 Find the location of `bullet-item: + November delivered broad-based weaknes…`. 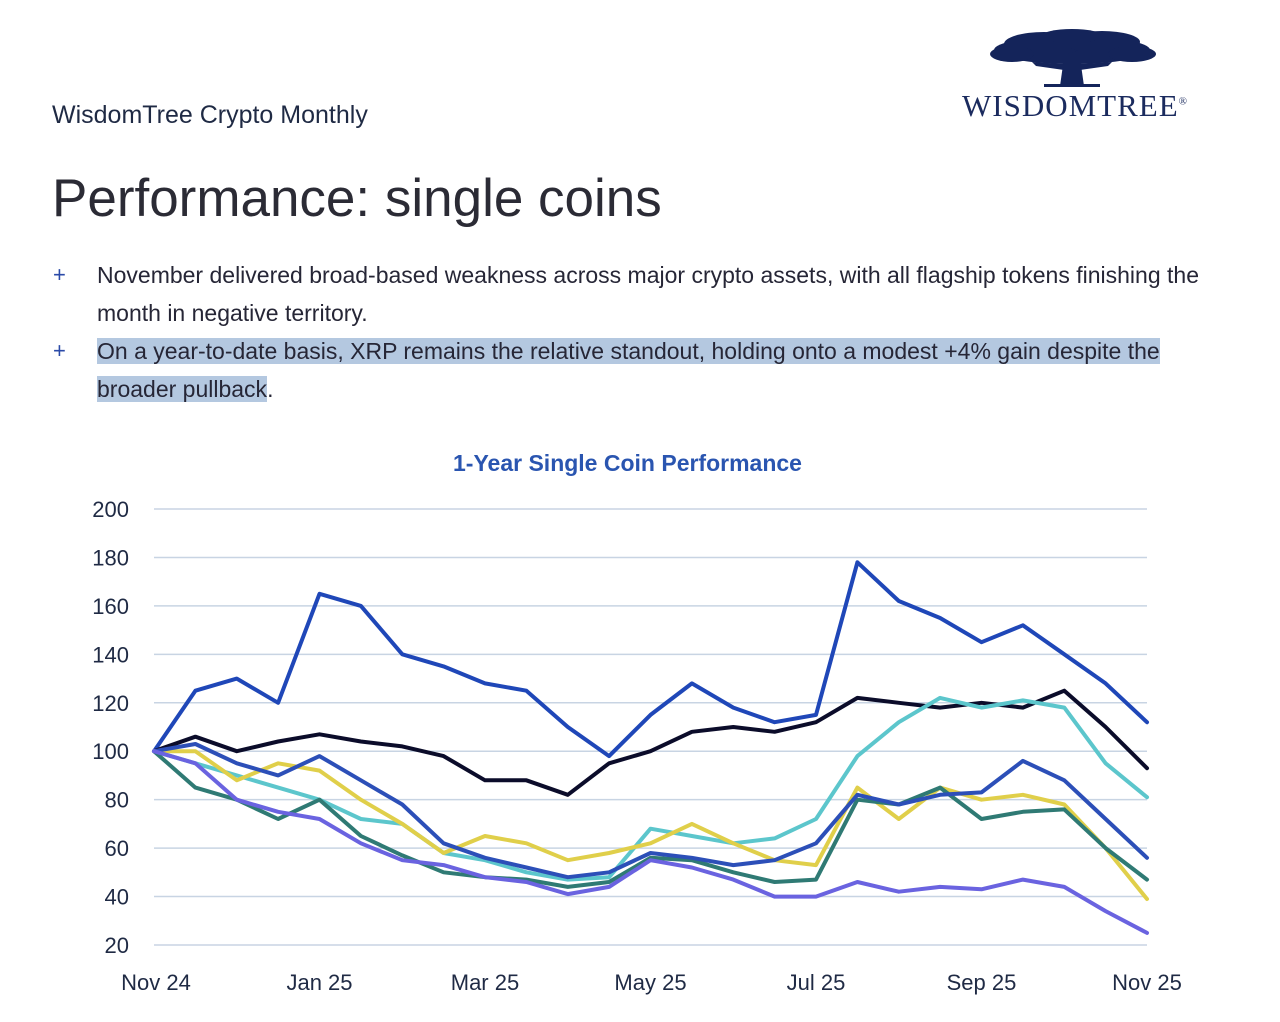

bullet-item: + November delivered broad-based weaknes… is located at coordinates (645, 294).